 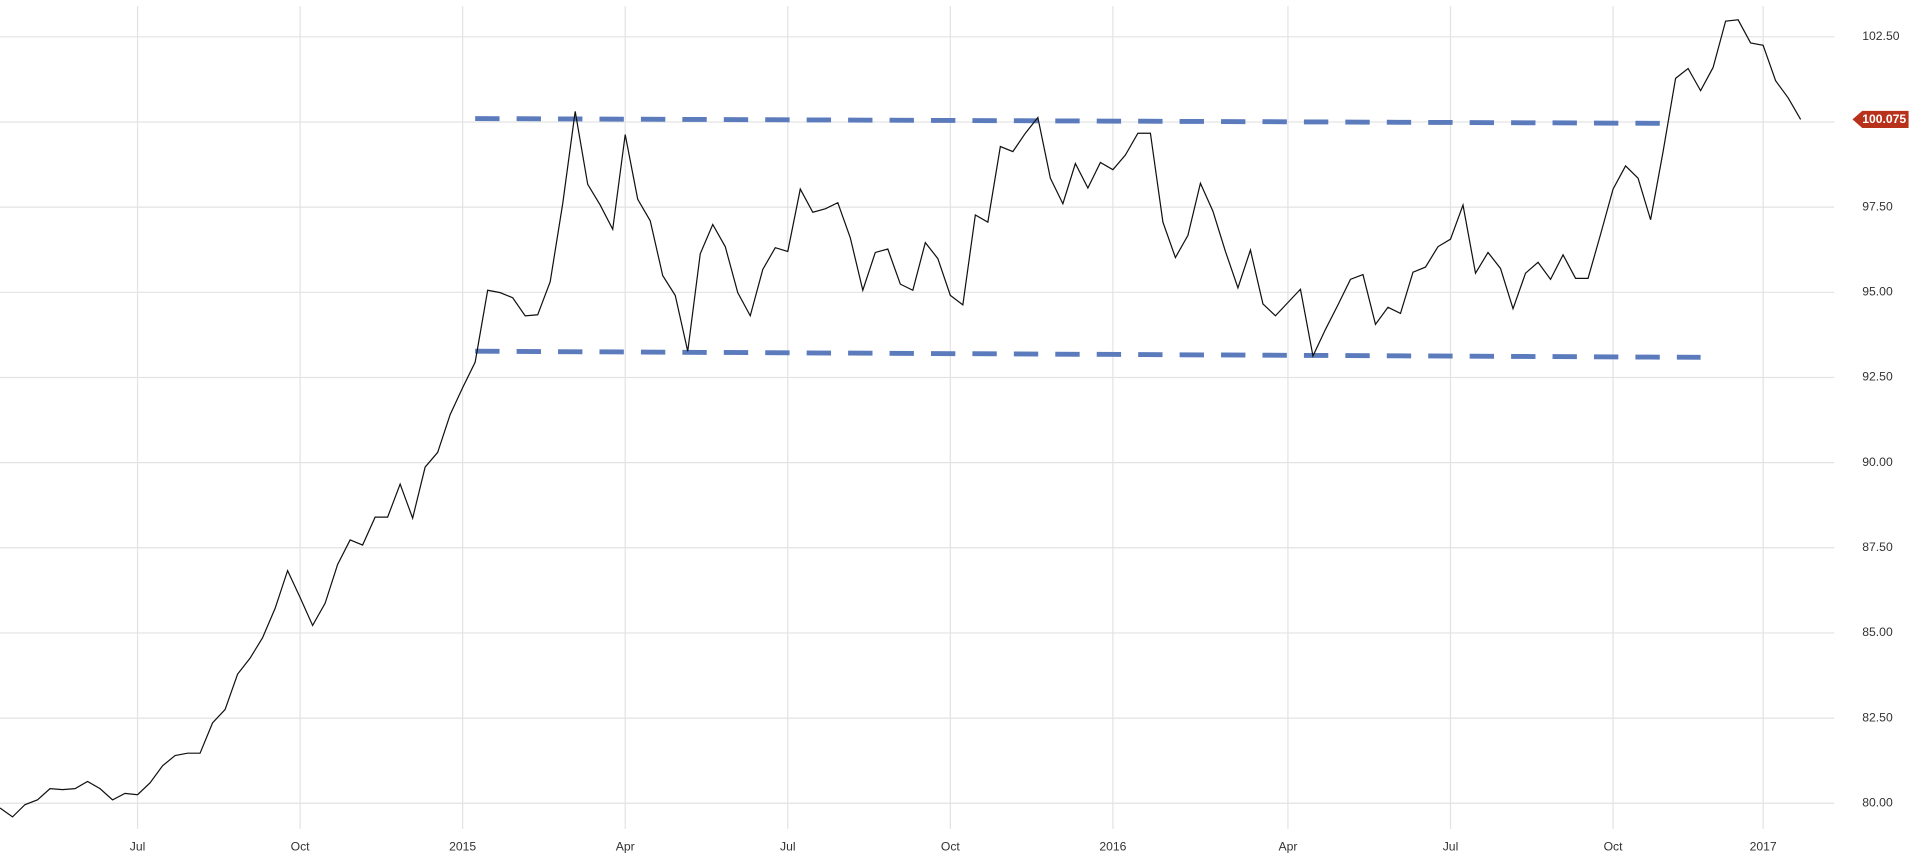 I want to click on y-tick-label: 82.50, so click(x=1877, y=717).